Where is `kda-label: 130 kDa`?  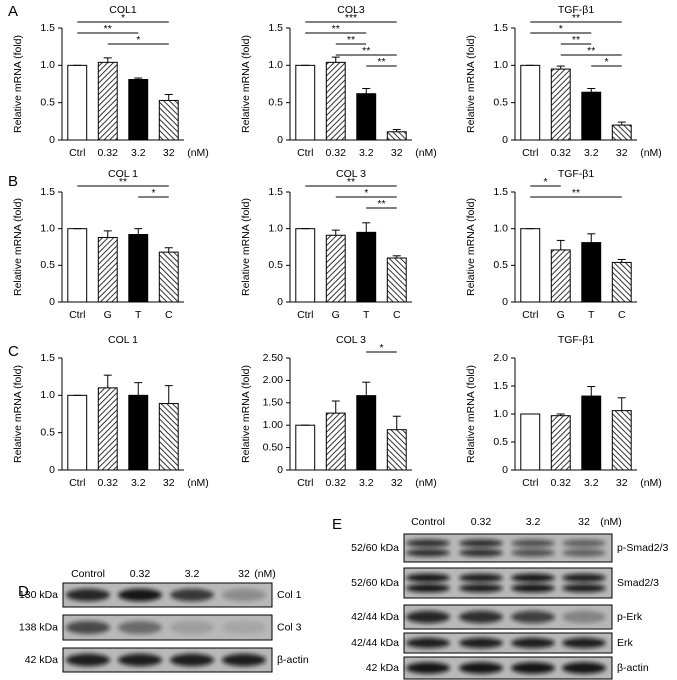
kda-label: 130 kDa is located at coordinates (38, 595).